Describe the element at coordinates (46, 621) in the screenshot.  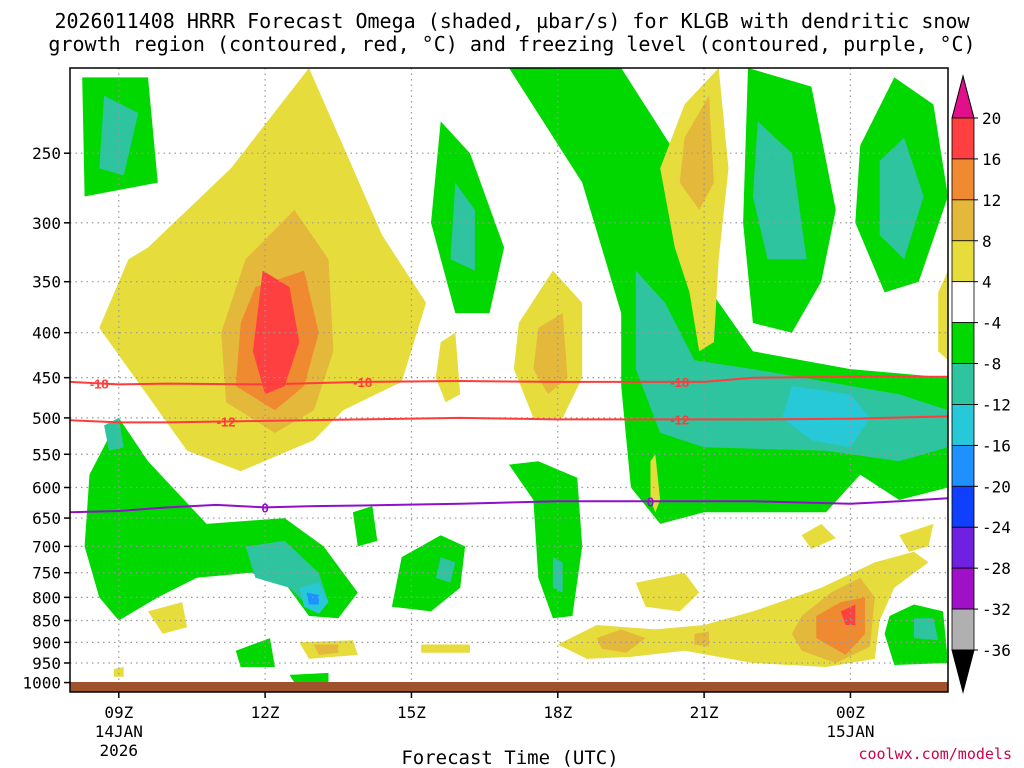
I see `y-tick-label-850: 850` at that location.